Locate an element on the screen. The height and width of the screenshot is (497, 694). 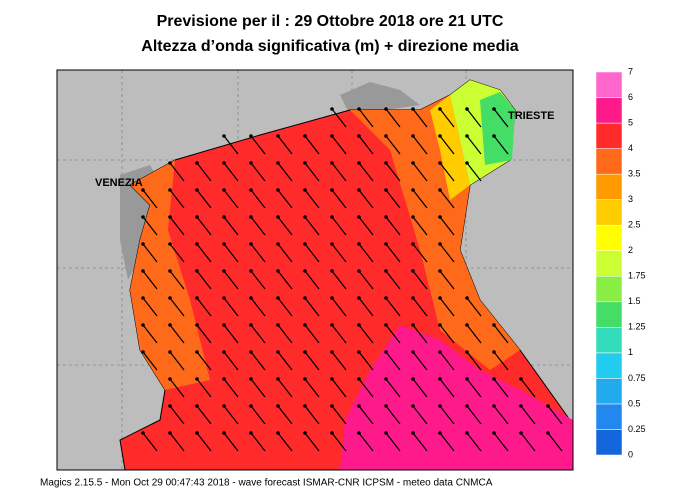
green-band is located at coordinates (497, 128).